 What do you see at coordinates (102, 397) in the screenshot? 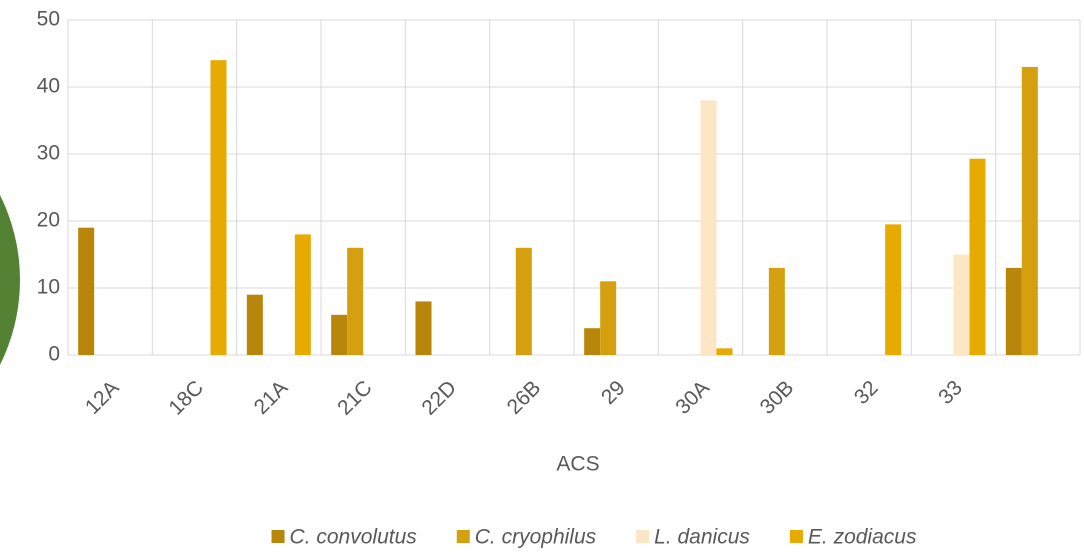
I see `x-tick-label: 12A` at bounding box center [102, 397].